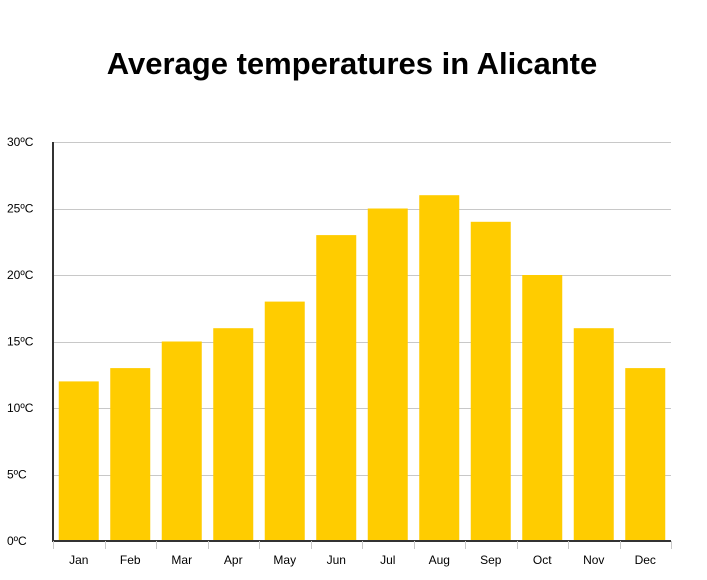 Image resolution: width=707 pixels, height=580 pixels. What do you see at coordinates (233, 560) in the screenshot?
I see `x-tick-label: Apr` at bounding box center [233, 560].